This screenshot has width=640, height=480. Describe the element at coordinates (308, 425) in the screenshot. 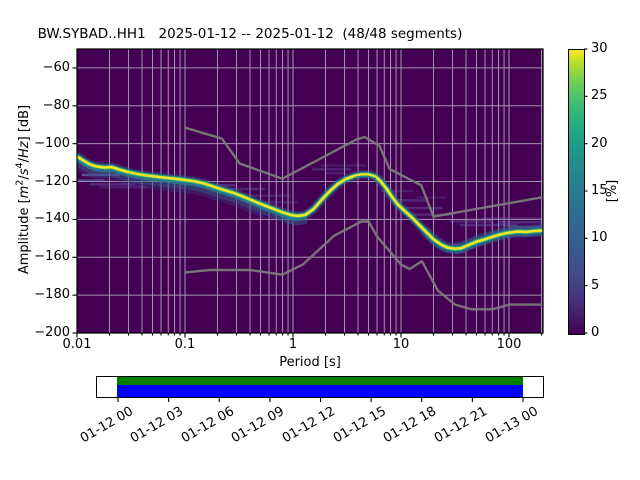

I see `timeline-date-label: 01-12 12` at that location.